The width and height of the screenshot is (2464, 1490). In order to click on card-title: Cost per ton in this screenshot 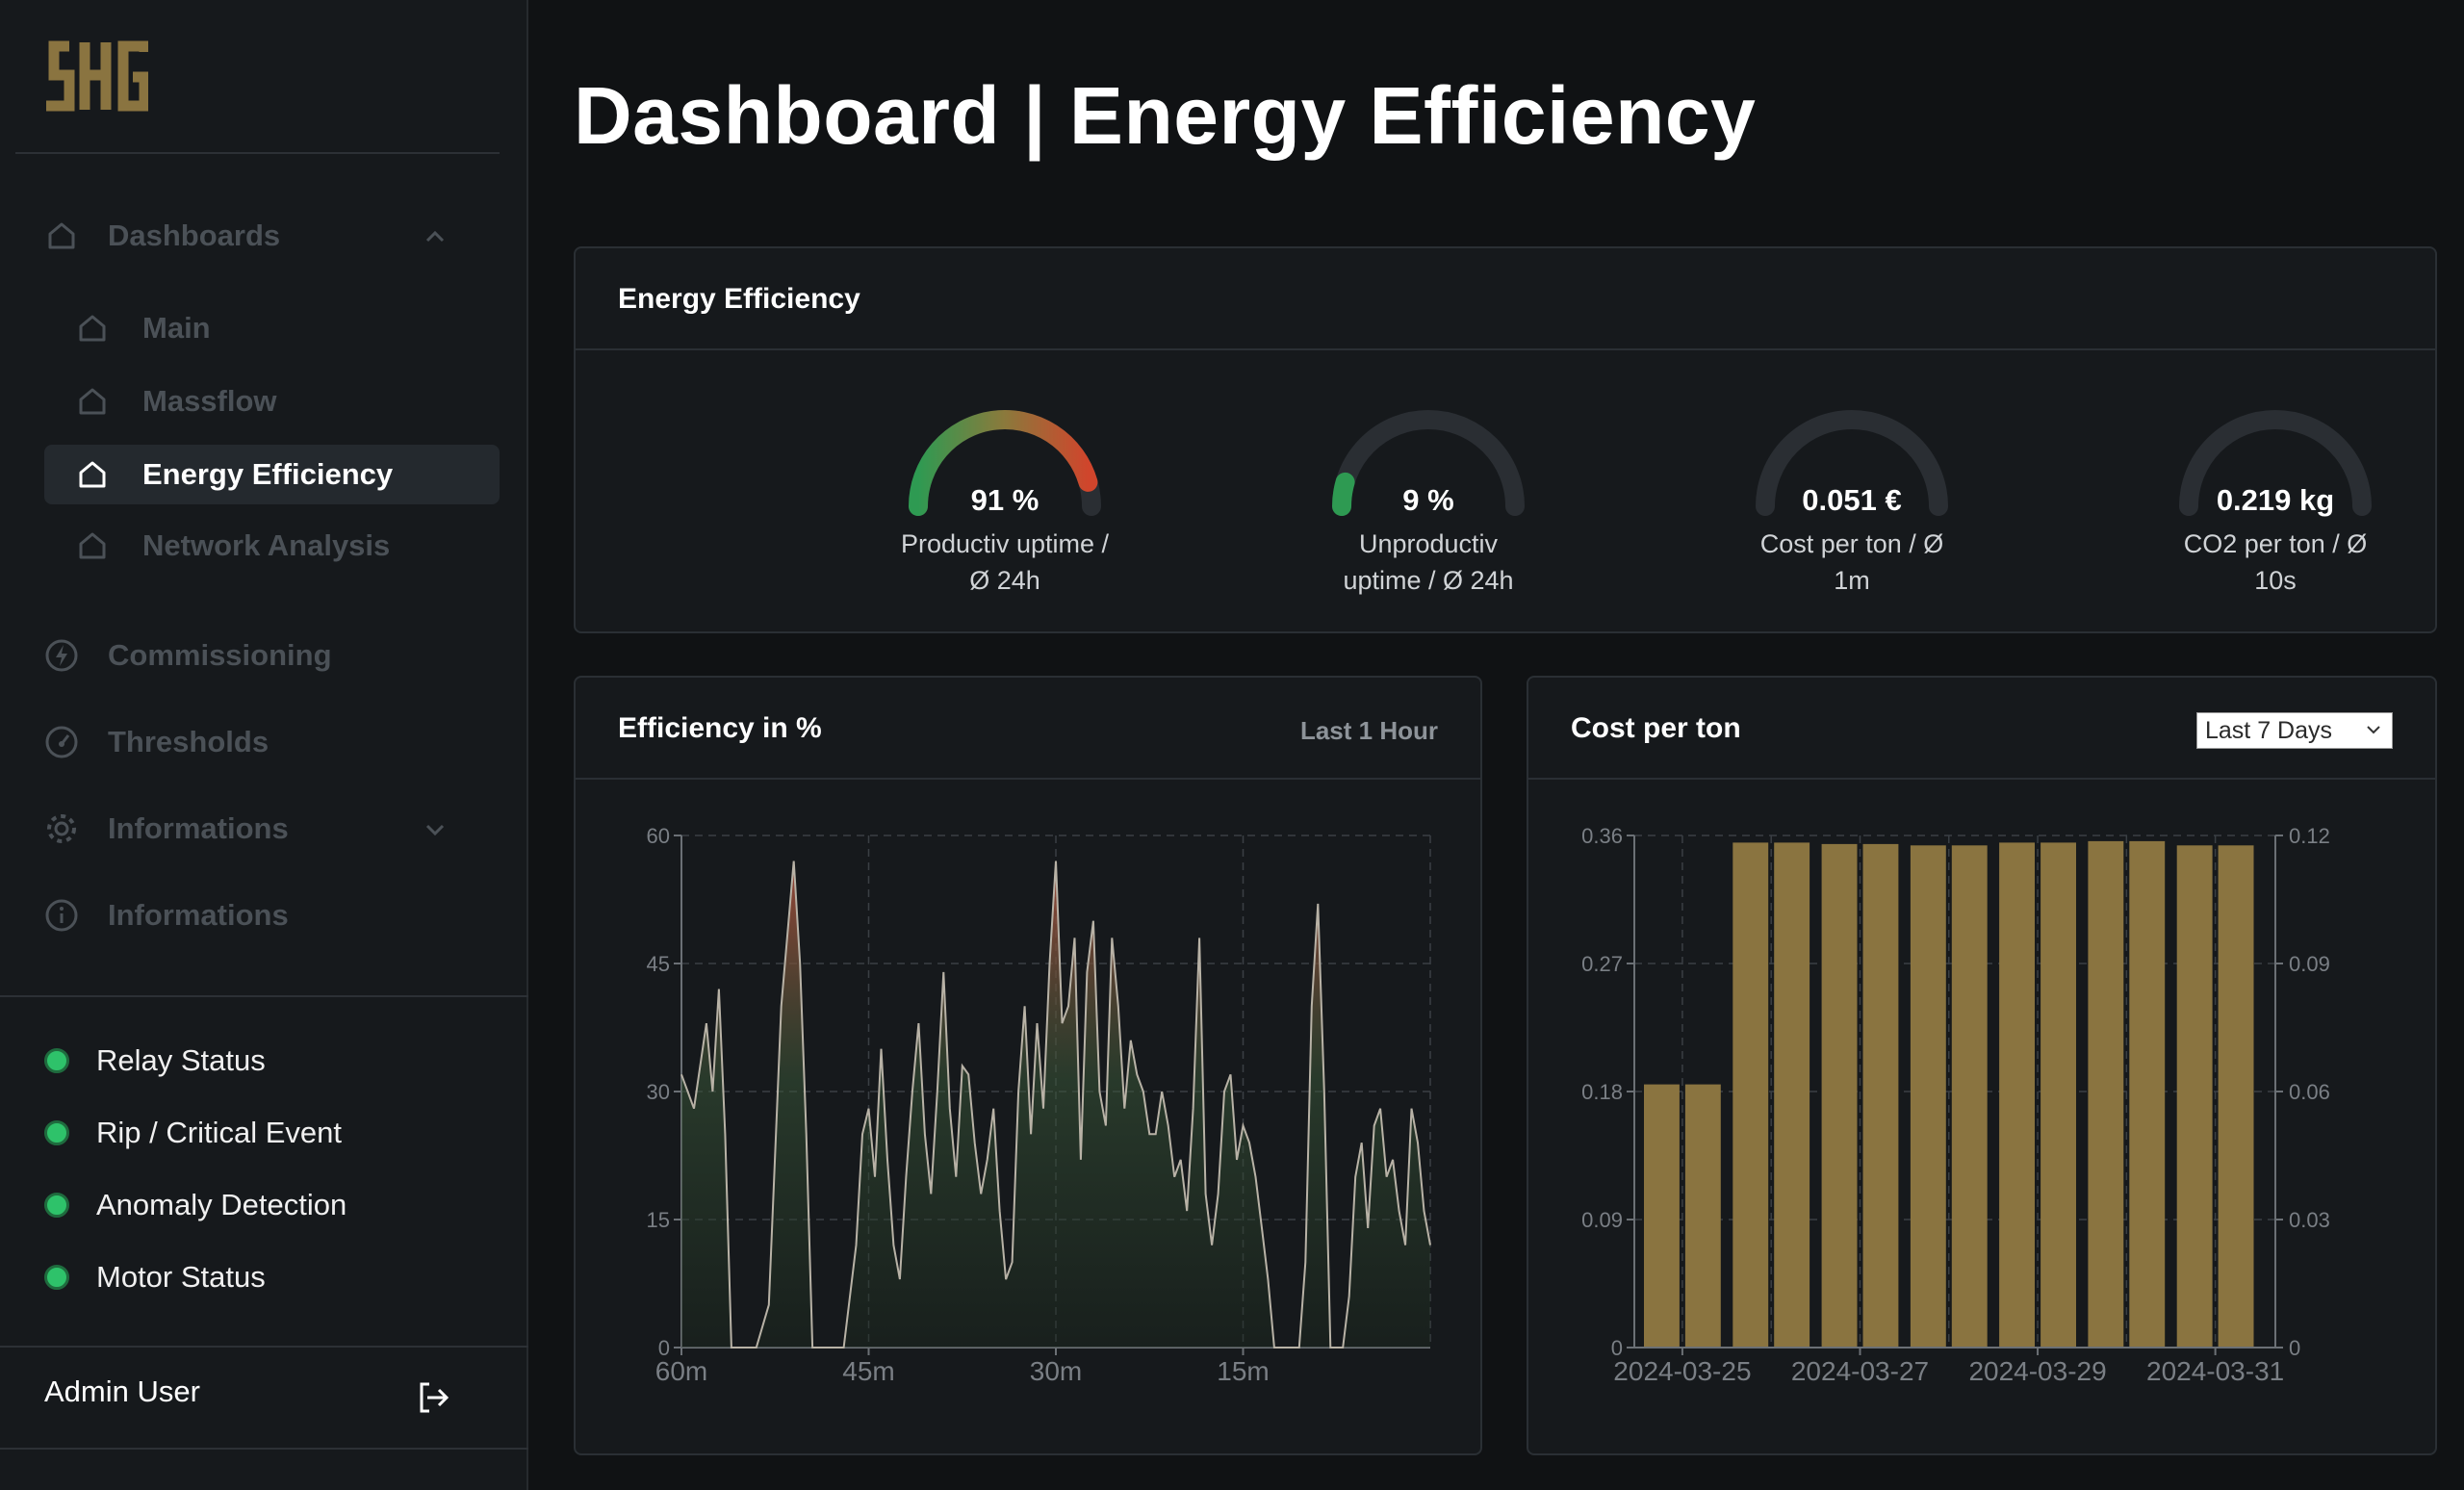, I will do `click(1656, 728)`.